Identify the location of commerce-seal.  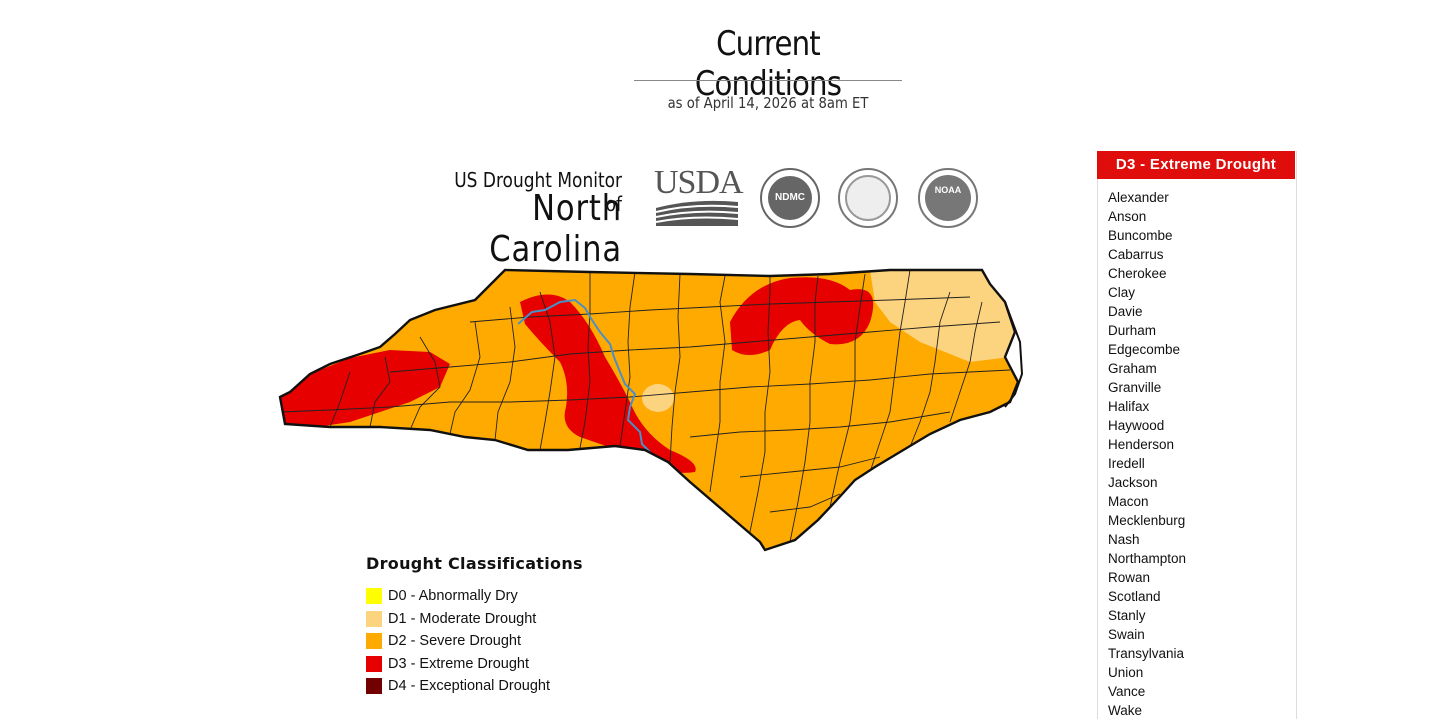
(868, 198).